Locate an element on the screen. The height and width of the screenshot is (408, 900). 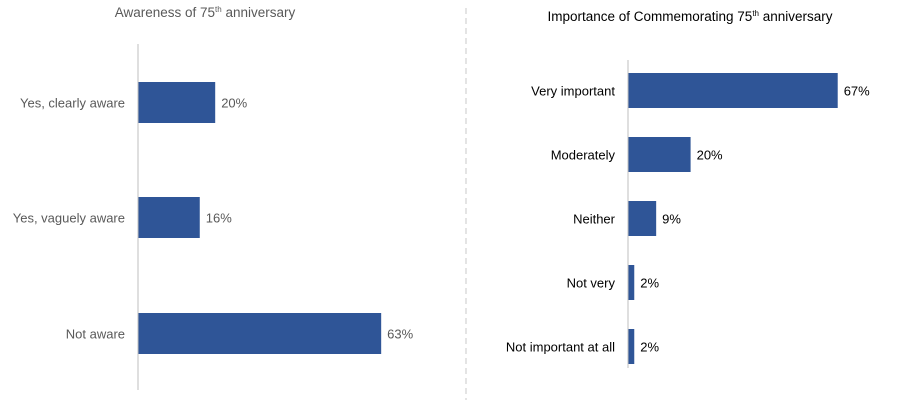
chart-title: Awareness of 75th anniversary is located at coordinates (205, 12).